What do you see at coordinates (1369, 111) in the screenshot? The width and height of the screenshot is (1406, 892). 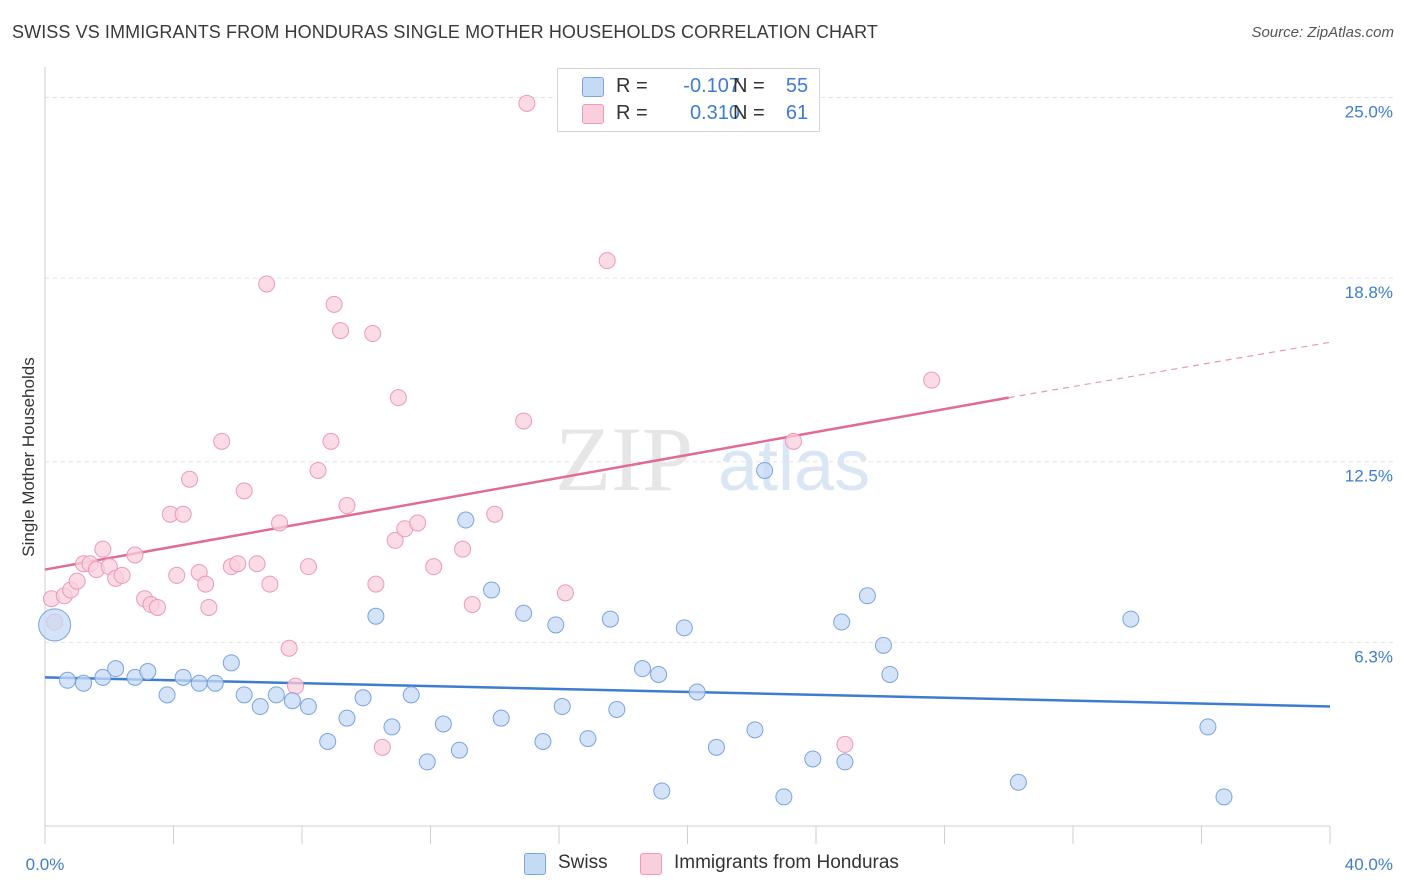 I see `y-tick-label: 25.0%` at bounding box center [1369, 111].